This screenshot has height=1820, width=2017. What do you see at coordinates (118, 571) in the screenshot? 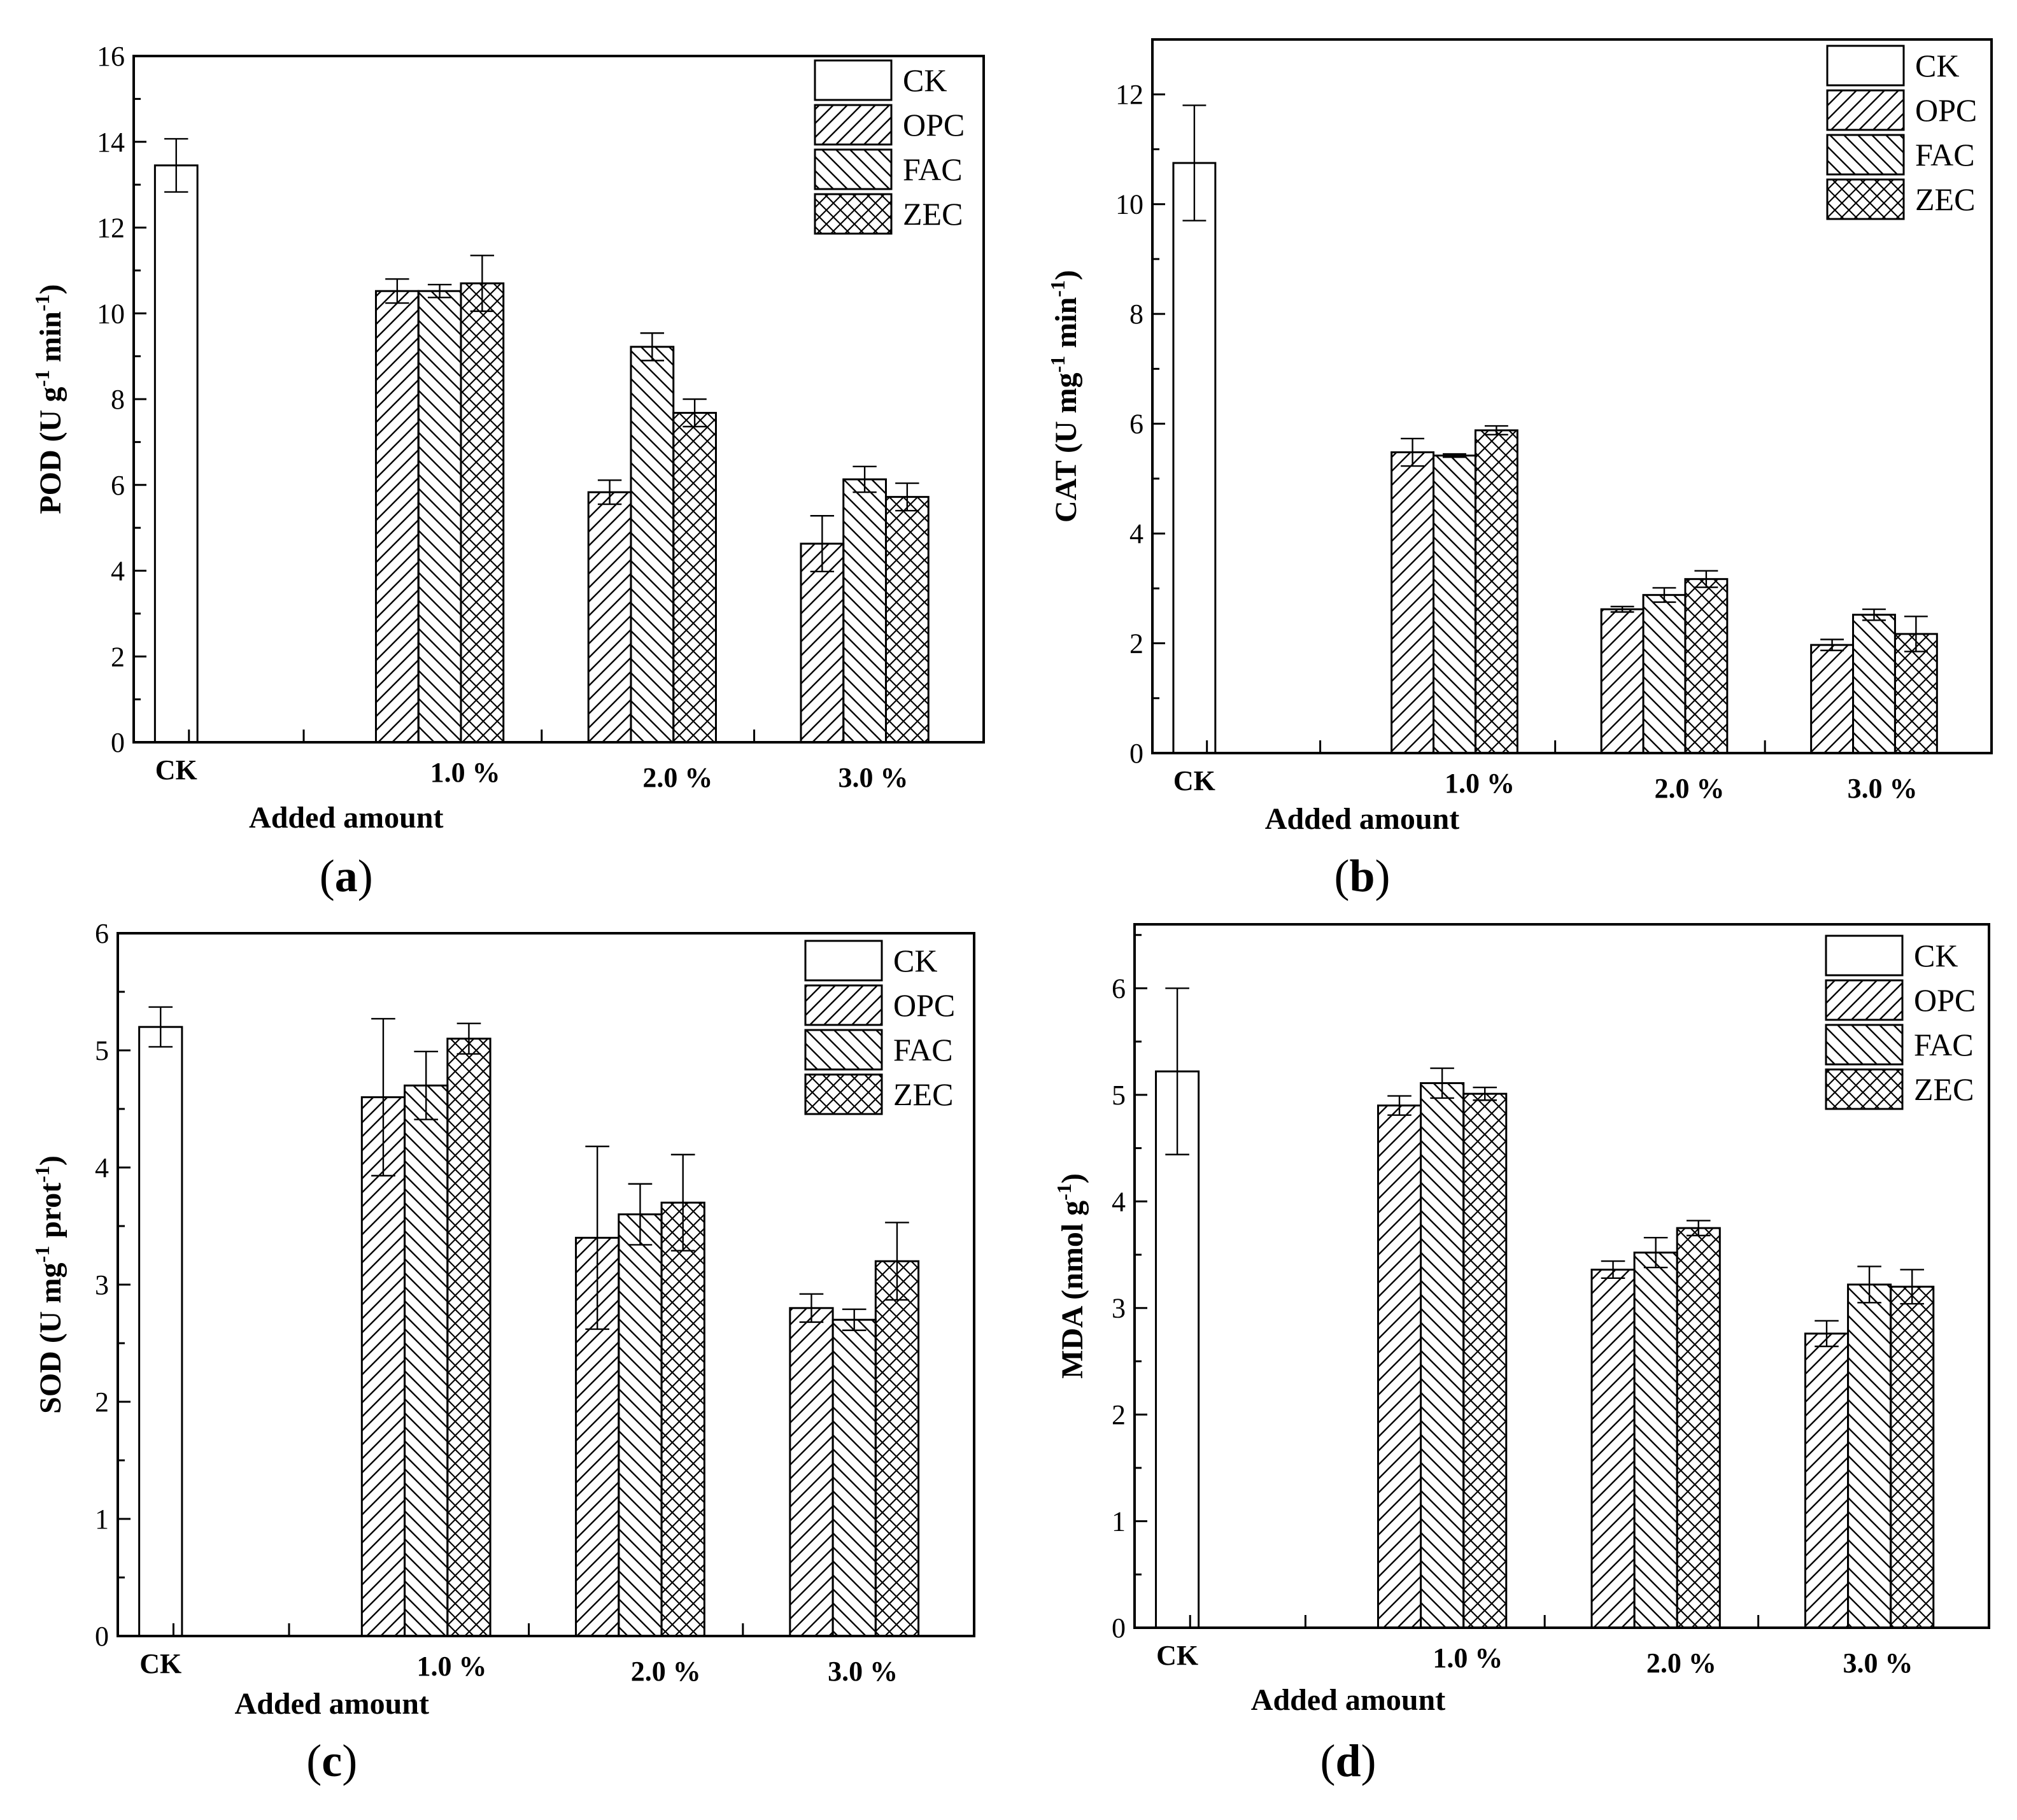
I see `y-tick-label: 4` at bounding box center [118, 571].